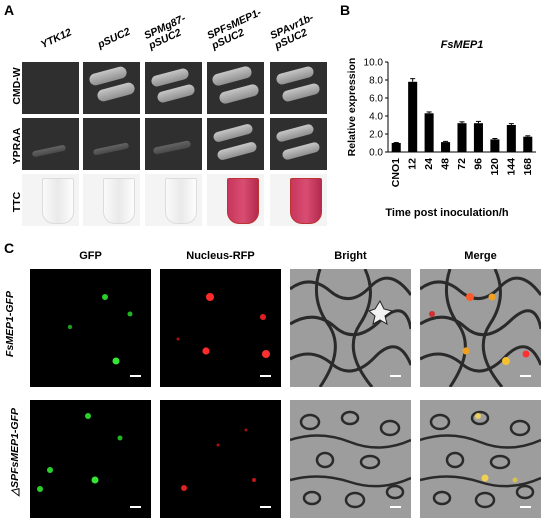  Describe the element at coordinates (495, 167) in the screenshot. I see `x-tick-label: 120` at that location.